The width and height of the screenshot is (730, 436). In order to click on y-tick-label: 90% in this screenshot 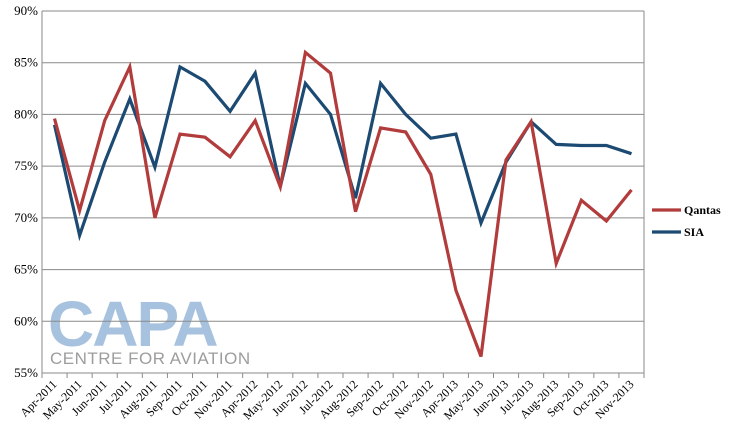, I will do `click(26, 10)`.